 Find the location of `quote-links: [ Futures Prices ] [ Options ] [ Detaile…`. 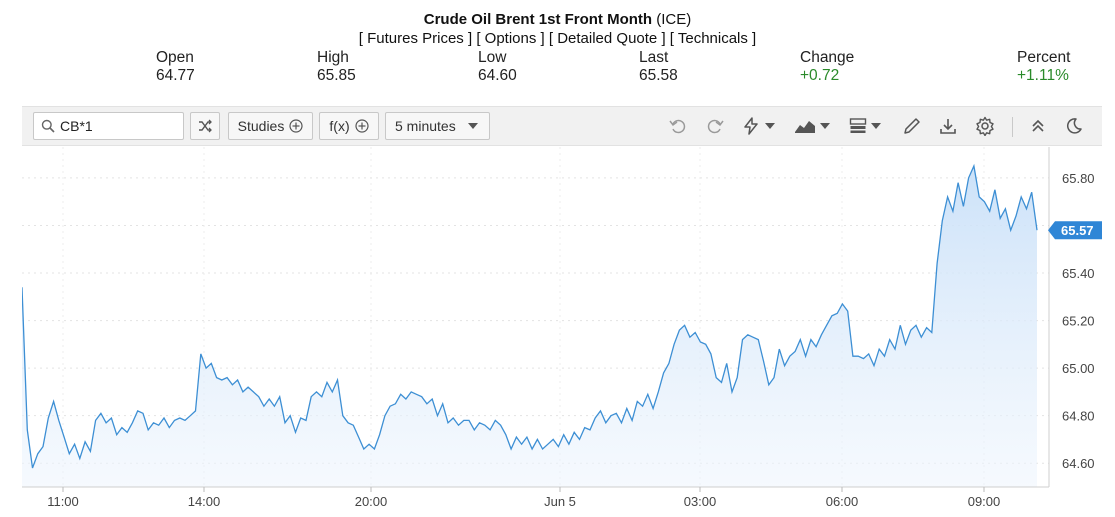

quote-links: [ Futures Prices ] [ Options ] [ Detaile… is located at coordinates (557, 38).